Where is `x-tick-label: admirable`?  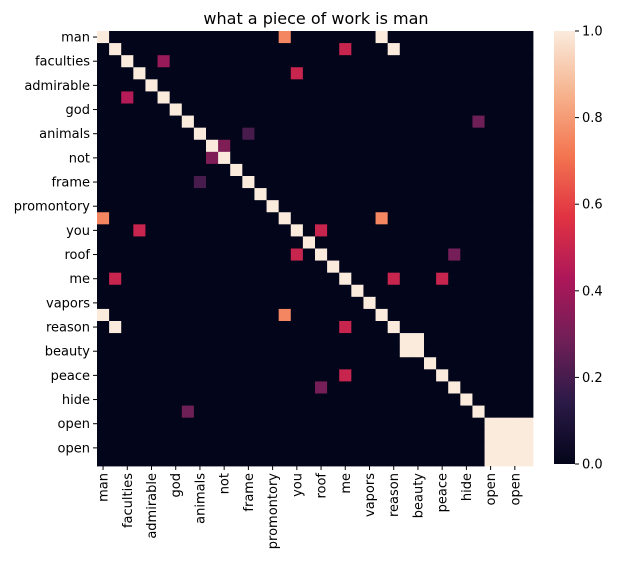
x-tick-label: admirable is located at coordinates (152, 506).